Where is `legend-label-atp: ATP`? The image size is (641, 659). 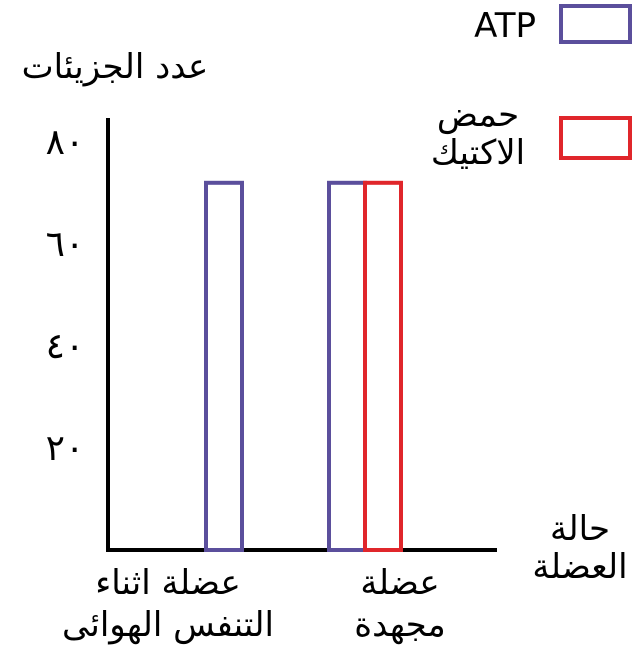
legend-label-atp: ATP is located at coordinates (505, 26).